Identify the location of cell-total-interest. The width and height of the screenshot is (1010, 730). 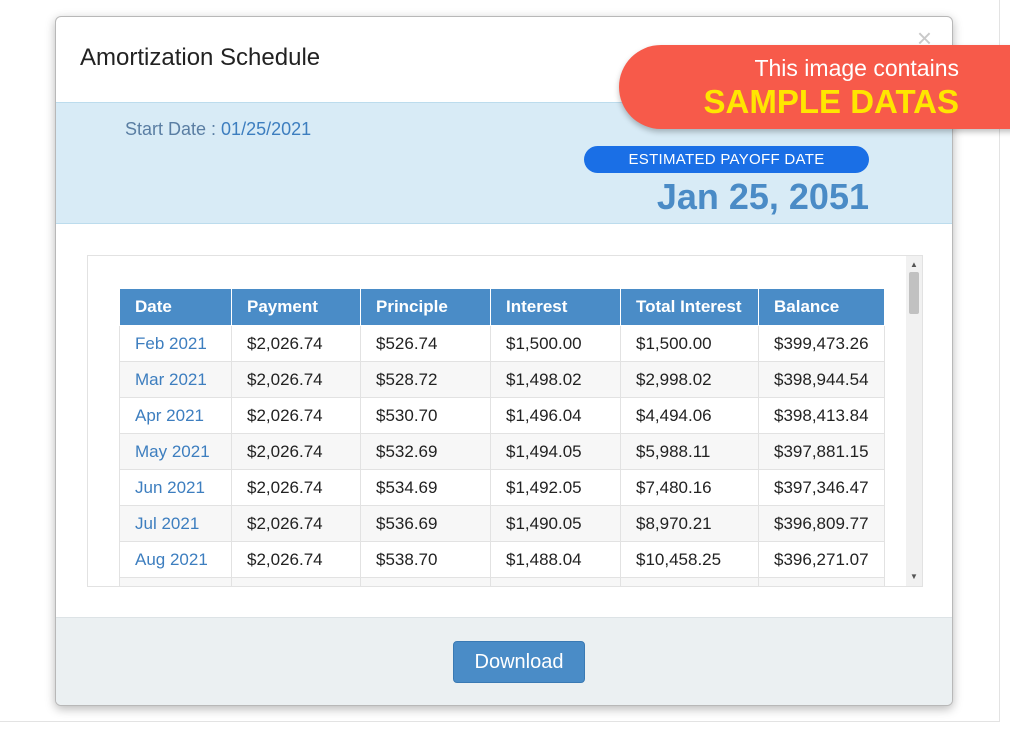
(689, 581).